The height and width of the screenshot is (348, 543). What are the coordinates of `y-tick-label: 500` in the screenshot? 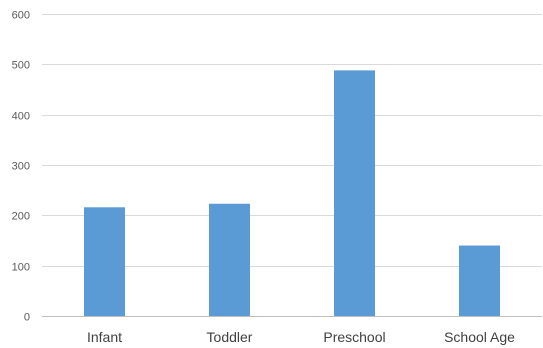 It's located at (21, 66).